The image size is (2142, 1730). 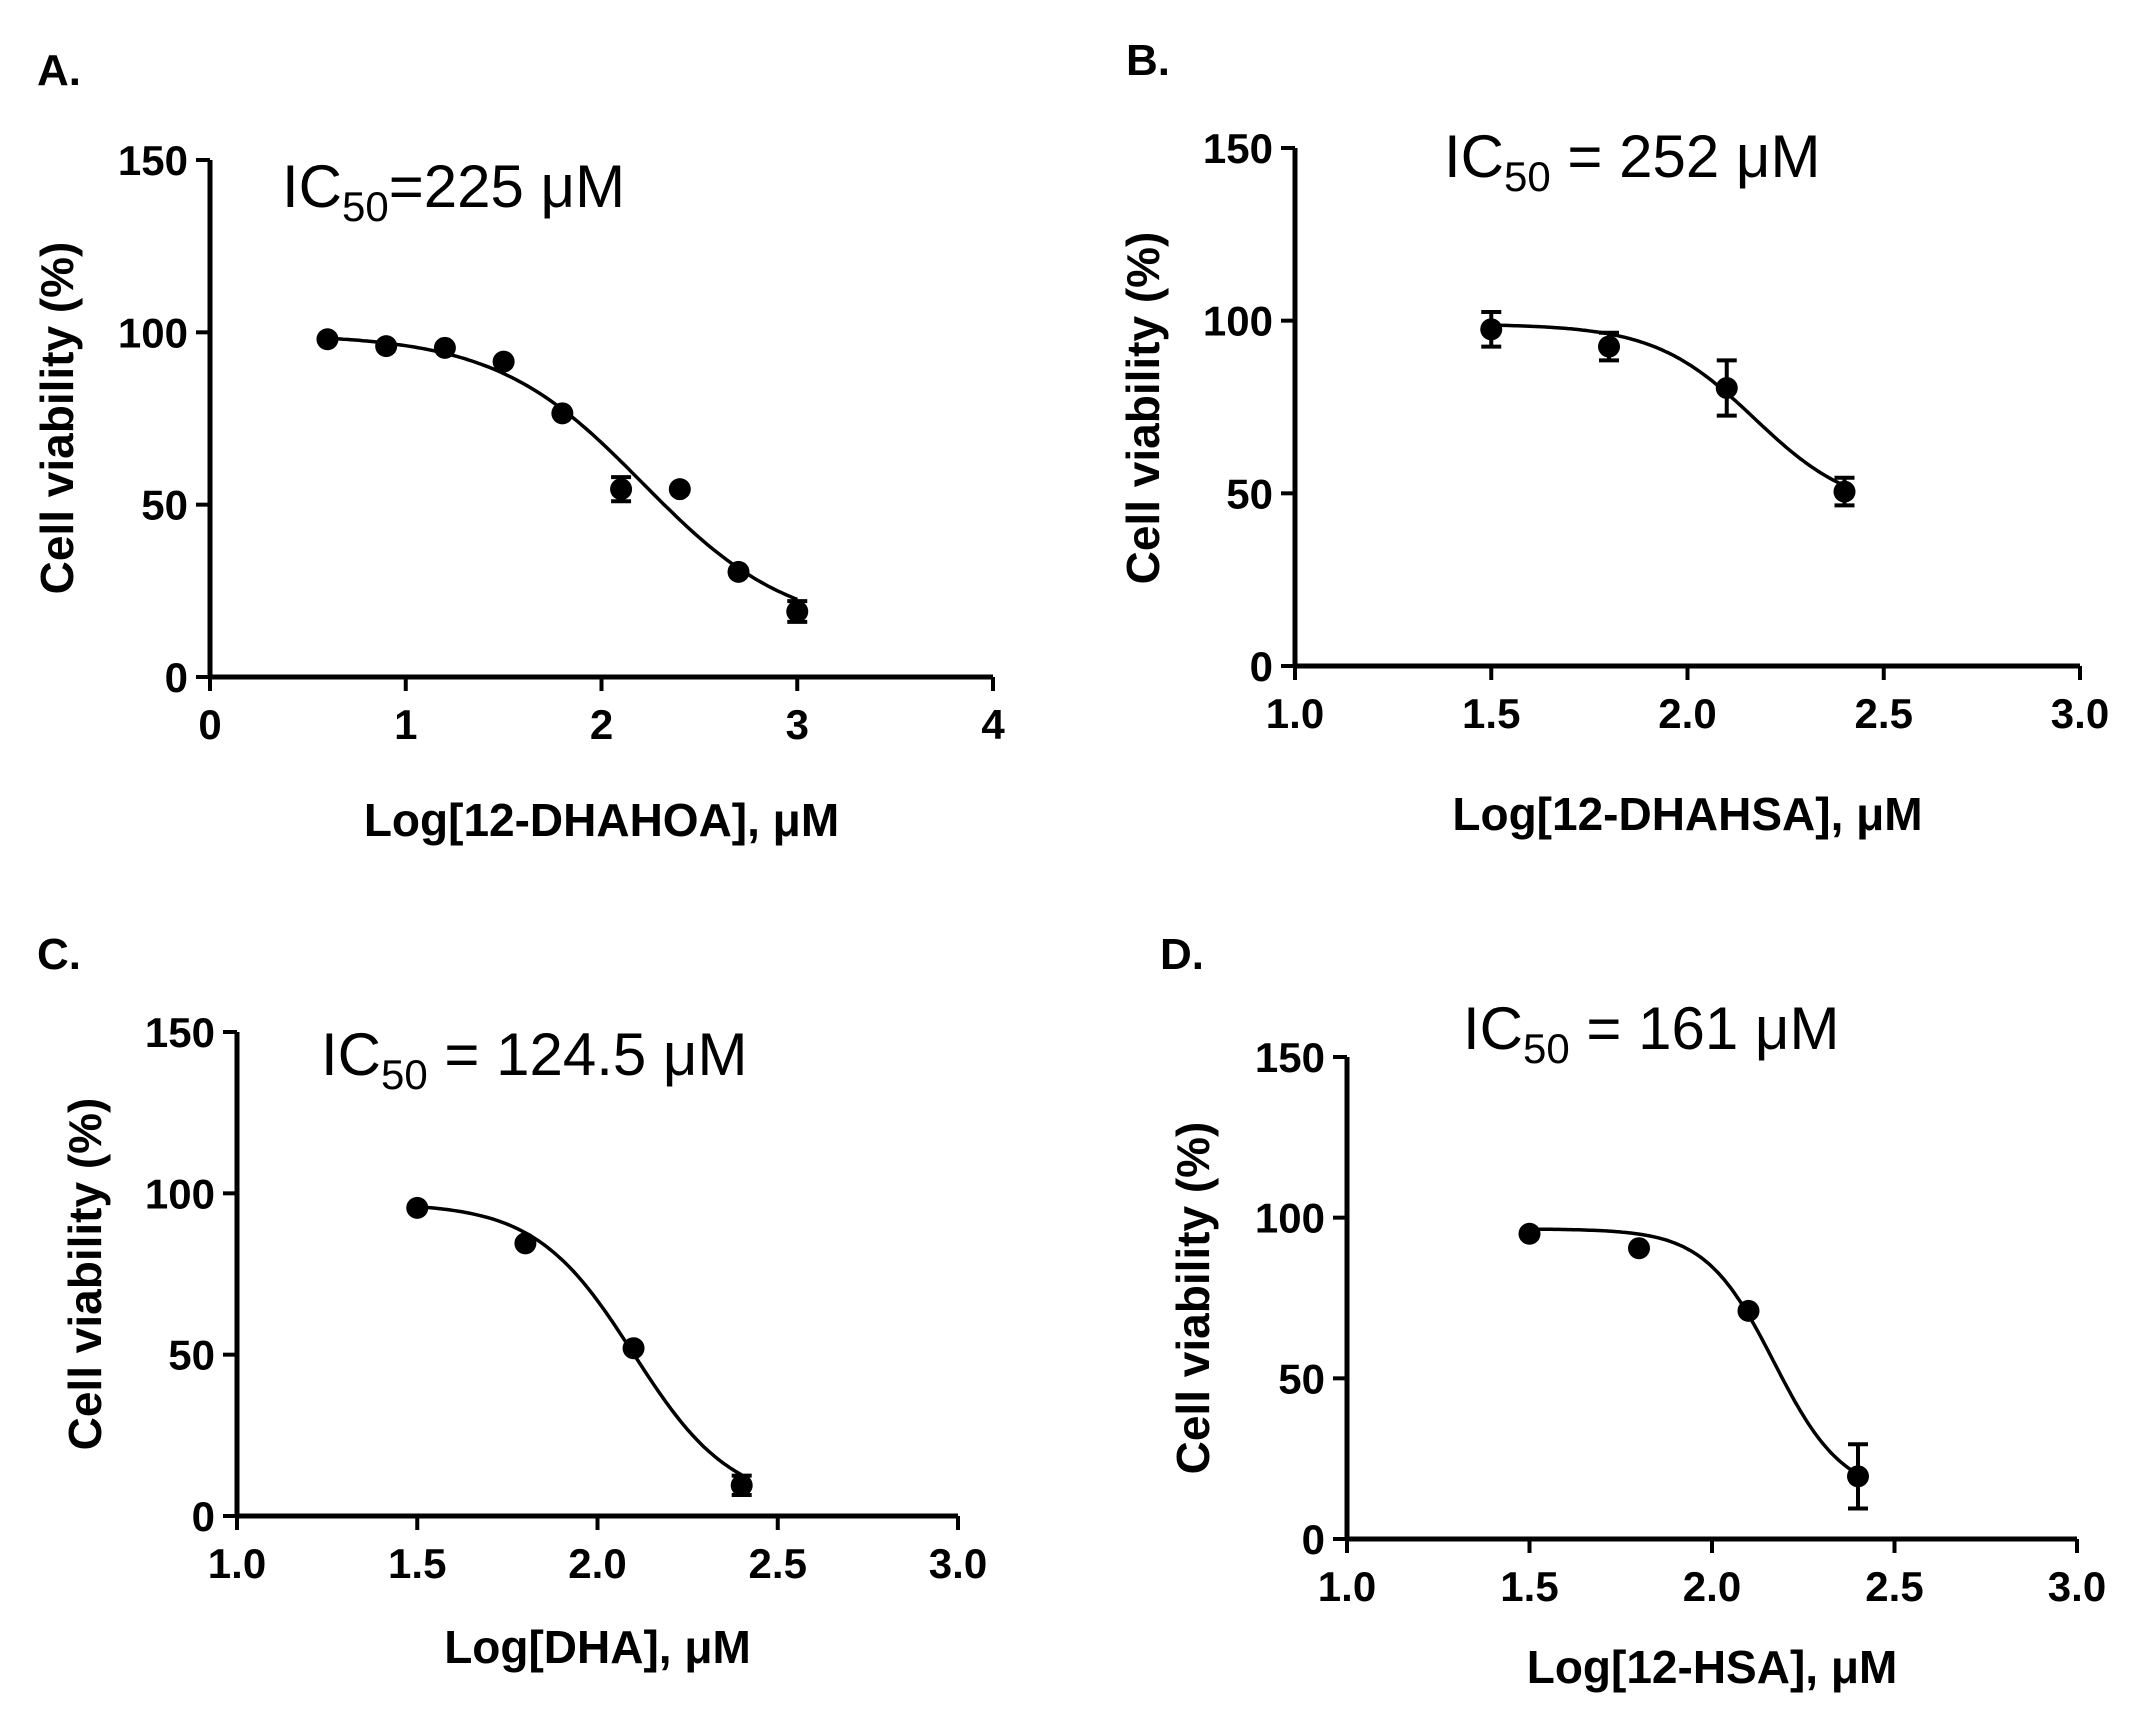 What do you see at coordinates (1148, 60) in the screenshot?
I see `panel-letter: B.` at bounding box center [1148, 60].